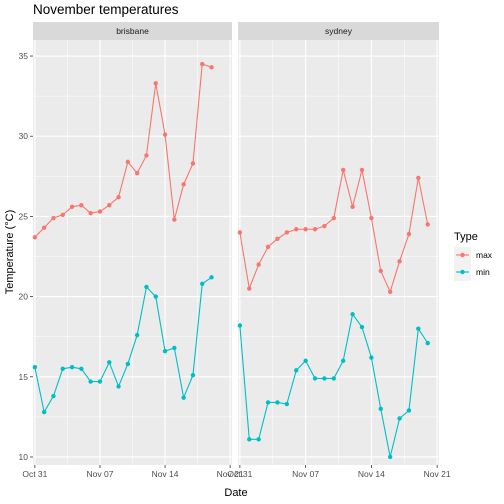 Image resolution: width=504 pixels, height=504 pixels. I want to click on legend-key-point-max, so click(462, 255).